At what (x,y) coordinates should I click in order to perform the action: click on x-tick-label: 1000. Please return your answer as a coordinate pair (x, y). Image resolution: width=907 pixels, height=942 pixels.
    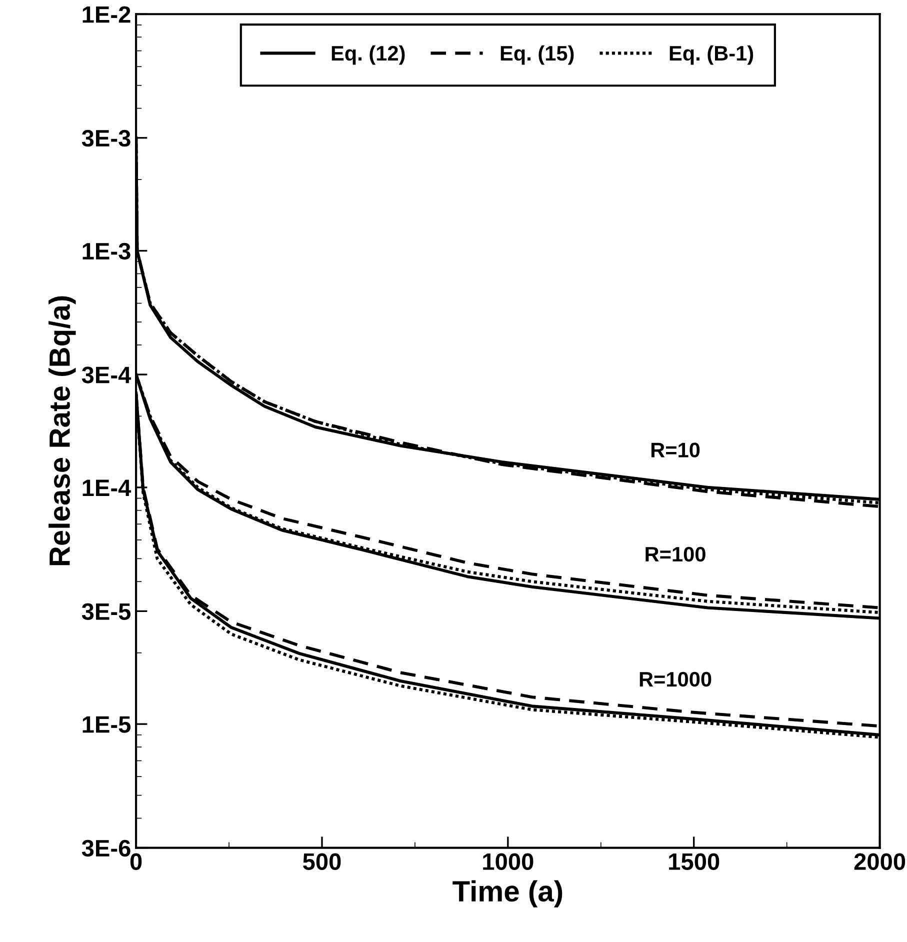
    Looking at the image, I should click on (508, 861).